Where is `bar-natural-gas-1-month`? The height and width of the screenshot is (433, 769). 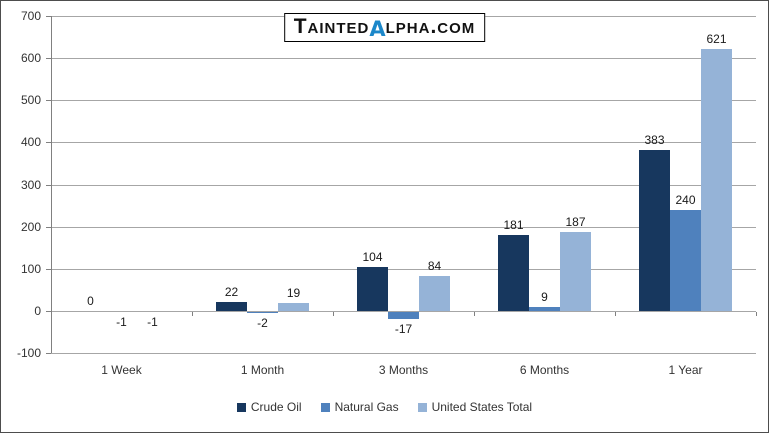 bar-natural-gas-1-month is located at coordinates (262, 312).